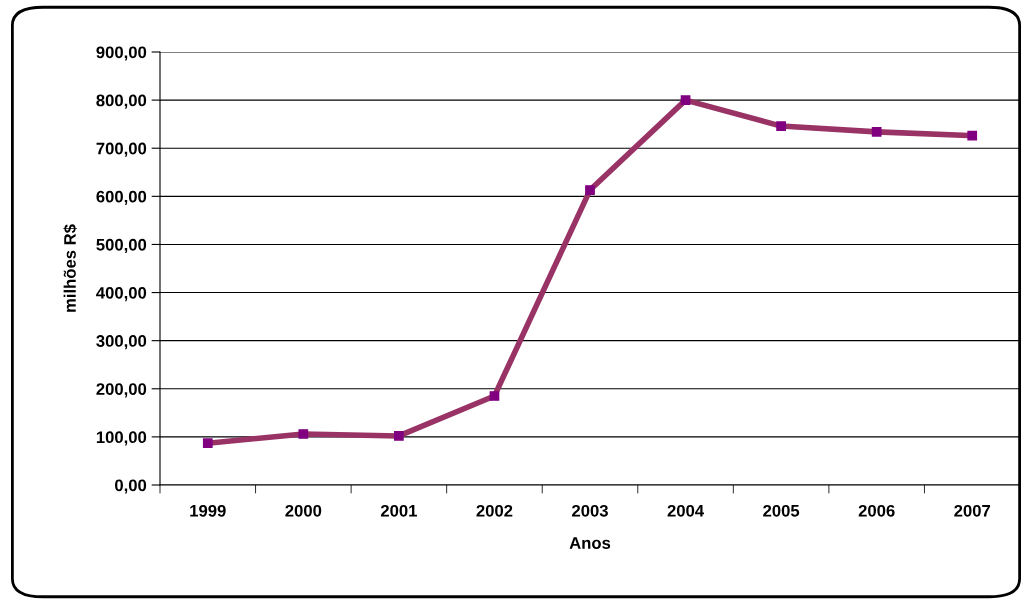 The image size is (1032, 604). I want to click on y-tick-label: 700,00, so click(121, 149).